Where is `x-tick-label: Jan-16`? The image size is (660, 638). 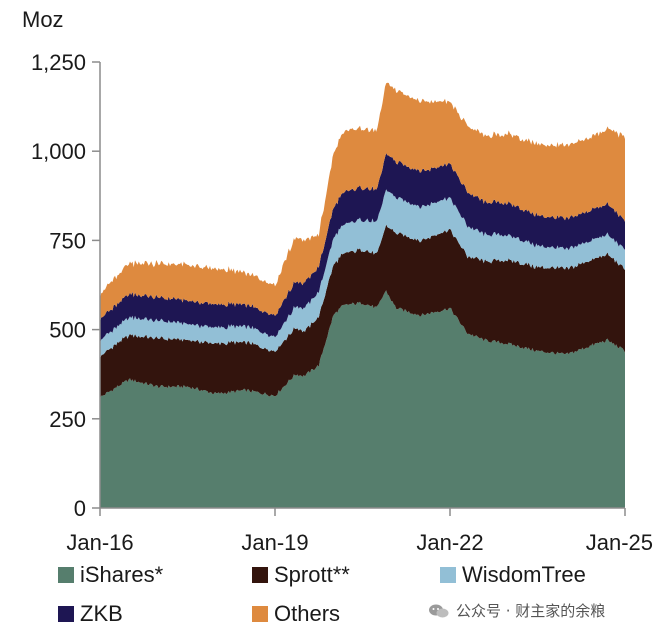
x-tick-label: Jan-16 is located at coordinates (99, 542).